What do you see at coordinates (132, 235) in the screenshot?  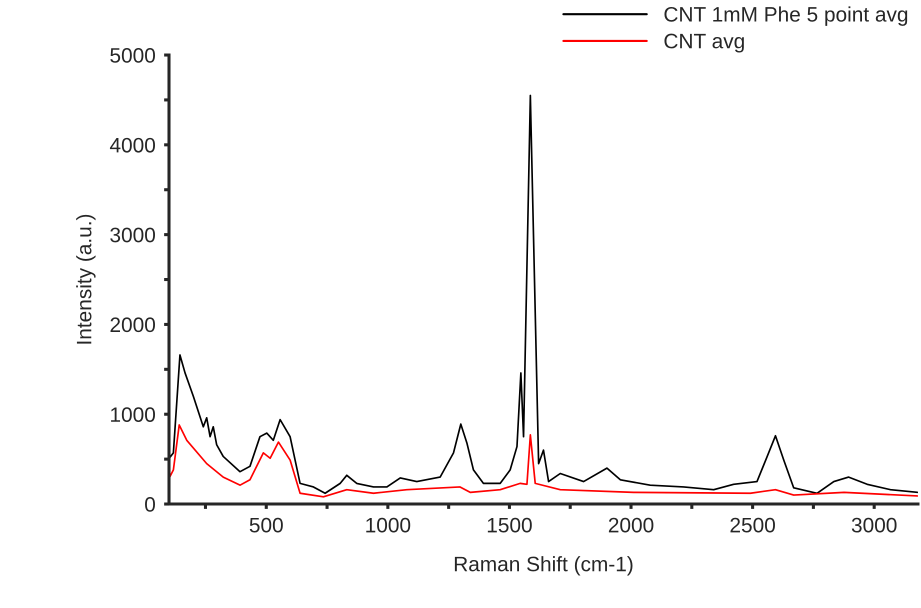 I see `y-tick-label: 3000` at bounding box center [132, 235].